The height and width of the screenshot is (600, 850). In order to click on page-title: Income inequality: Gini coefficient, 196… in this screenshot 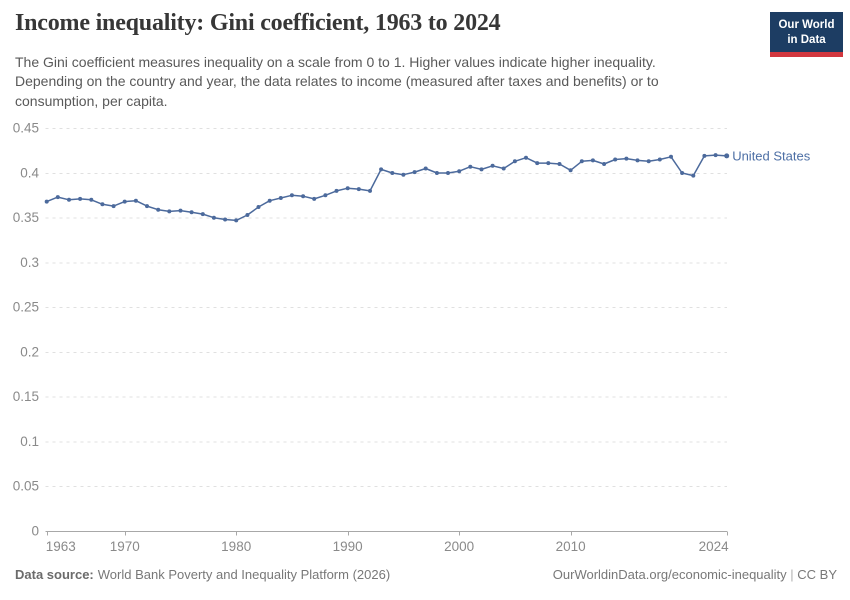, I will do `click(258, 23)`.